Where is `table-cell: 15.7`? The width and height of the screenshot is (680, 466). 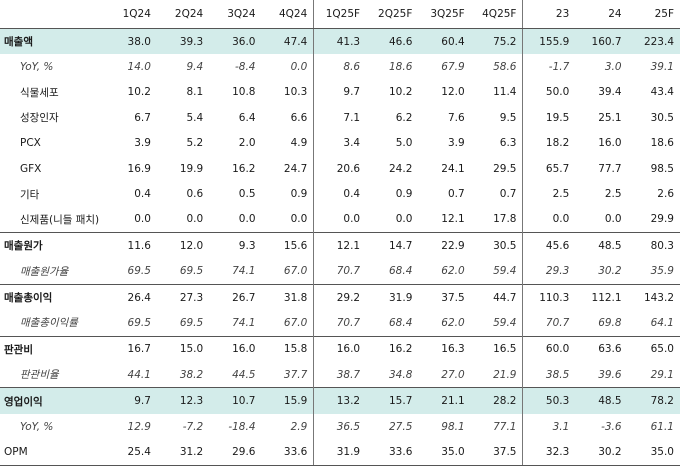
table-cell: 15.7 is located at coordinates (392, 400).